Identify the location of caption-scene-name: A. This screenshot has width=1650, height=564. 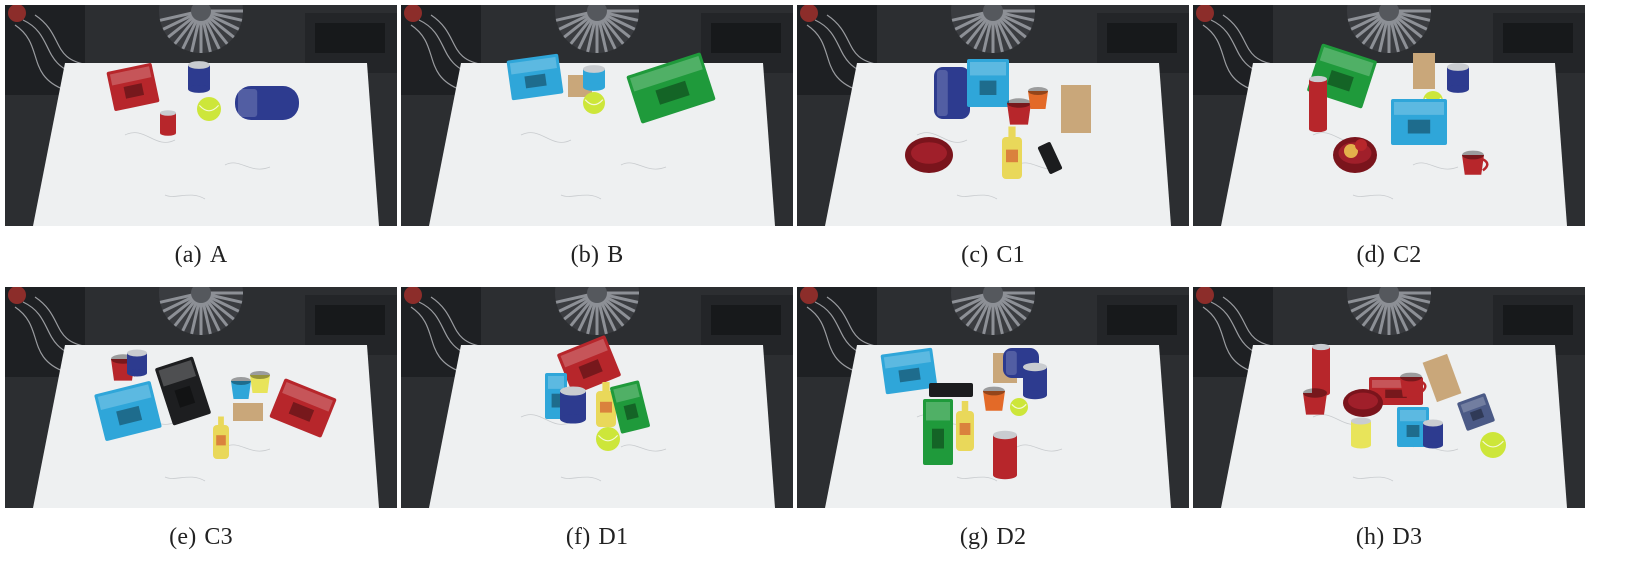
(218, 255).